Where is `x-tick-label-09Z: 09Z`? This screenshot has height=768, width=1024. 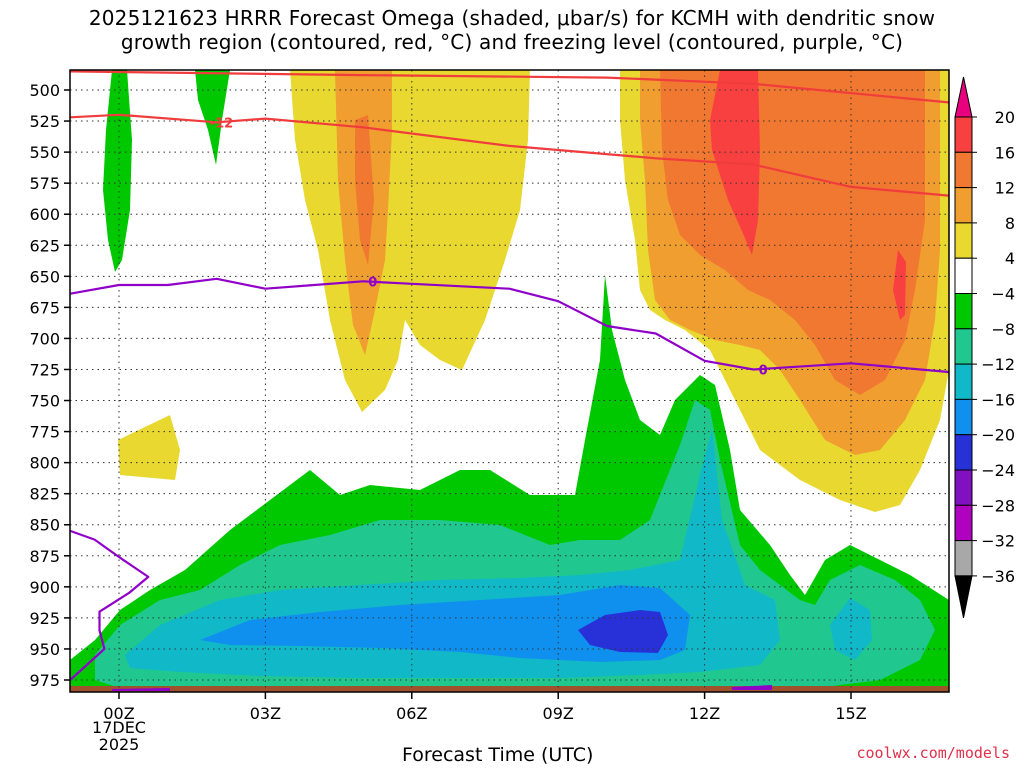
x-tick-label-09Z: 09Z is located at coordinates (558, 713).